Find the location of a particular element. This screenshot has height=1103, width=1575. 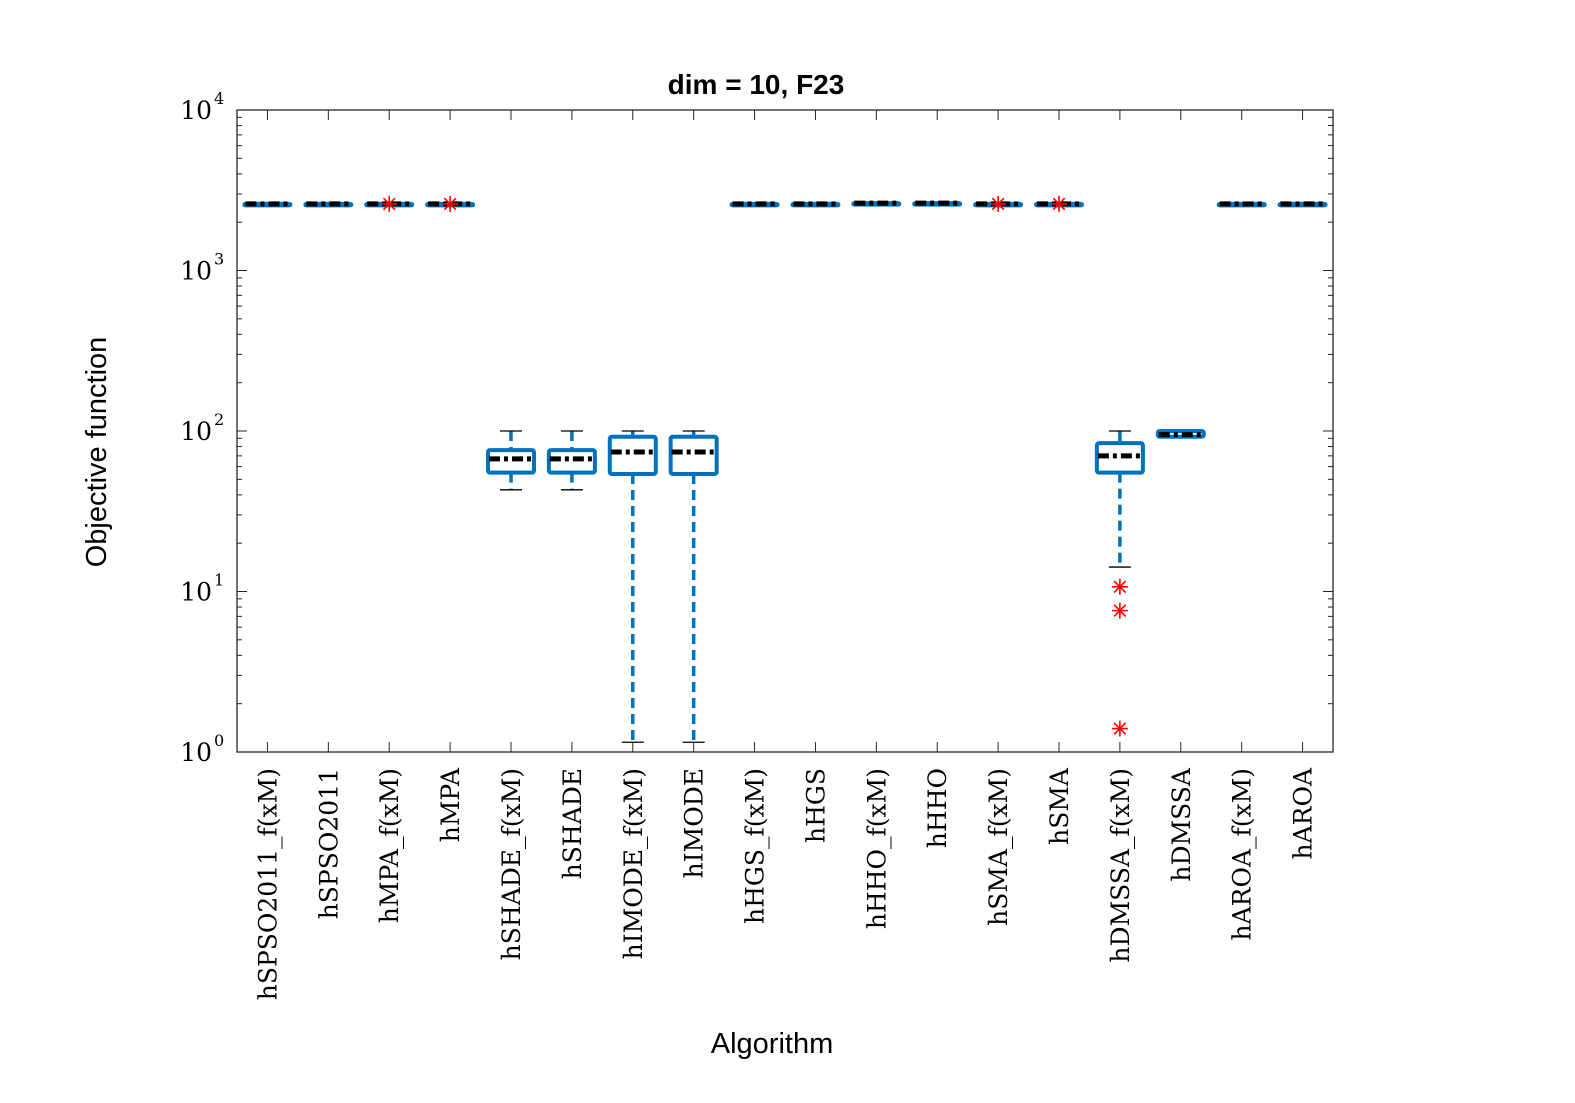

box-hSMA is located at coordinates (1059, 203).